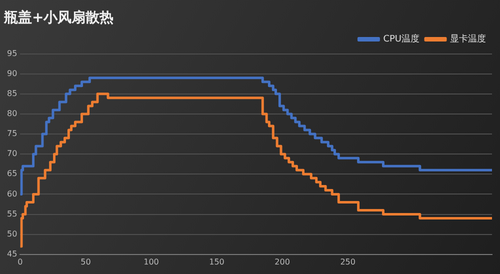 This screenshot has width=500, height=274. What do you see at coordinates (151, 261) in the screenshot?
I see `x-tick-label: 100` at bounding box center [151, 261].